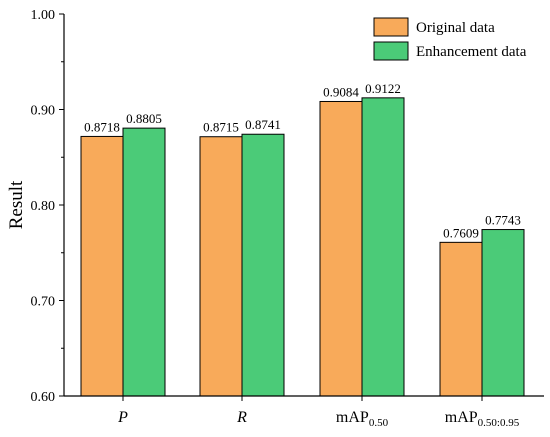 The height and width of the screenshot is (437, 550). What do you see at coordinates (455, 28) in the screenshot?
I see `legend-label-0: Original data` at bounding box center [455, 28].